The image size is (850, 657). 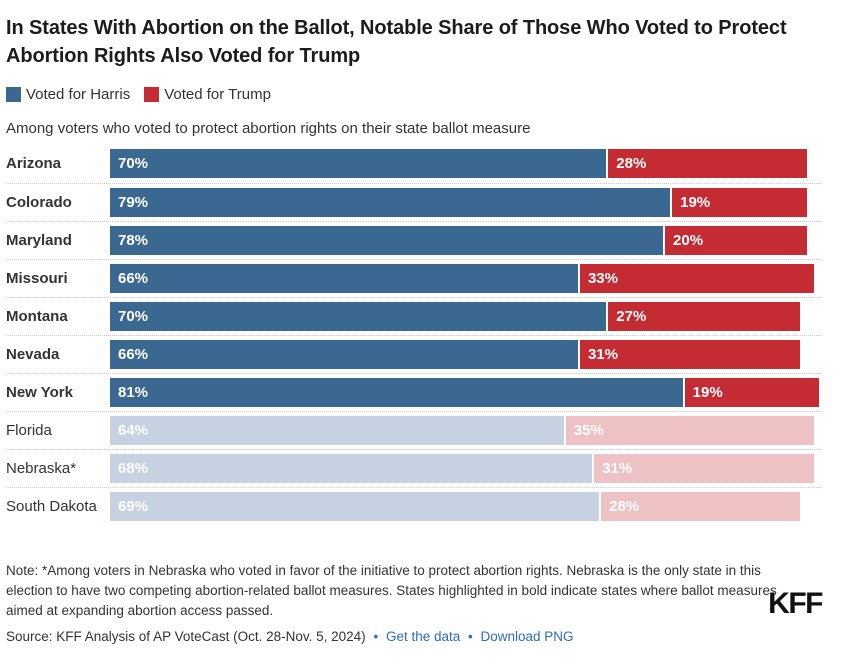 I want to click on chart-row: Montana 70% 27%, so click(x=413, y=315).